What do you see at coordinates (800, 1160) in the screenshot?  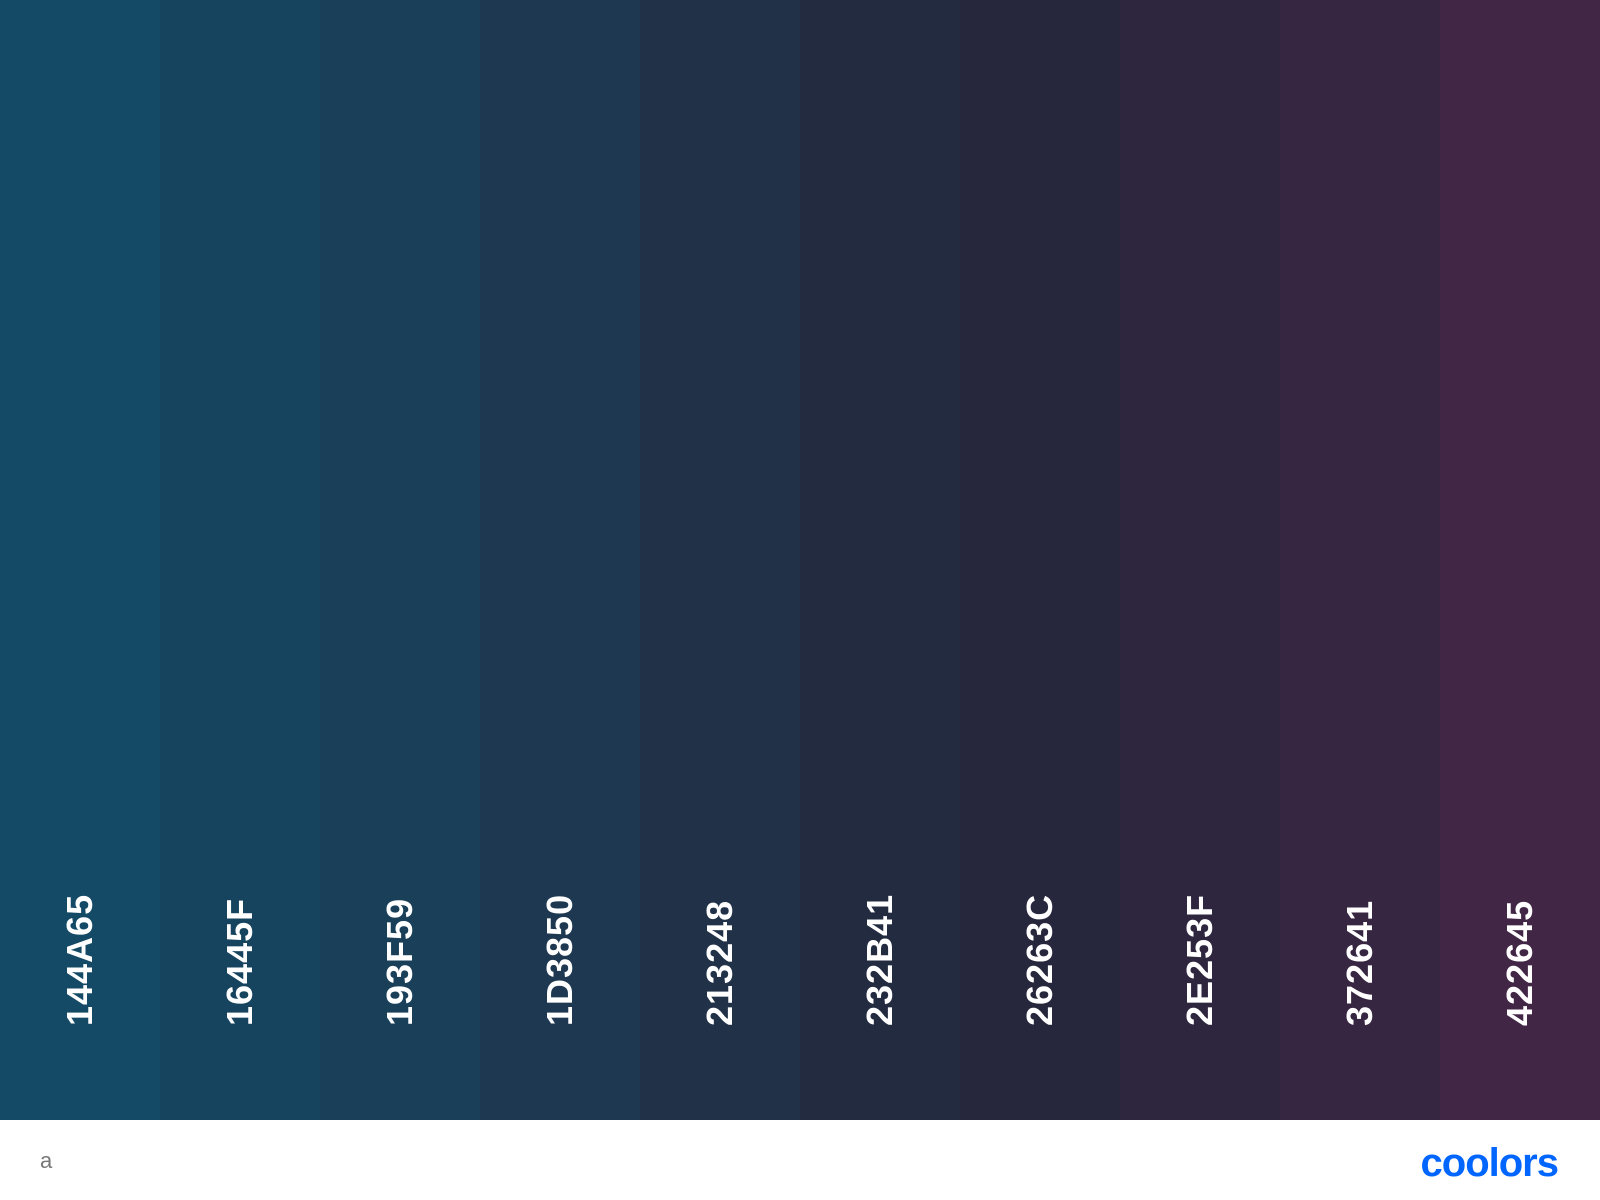 I see `footer-bar: a coolors` at bounding box center [800, 1160].